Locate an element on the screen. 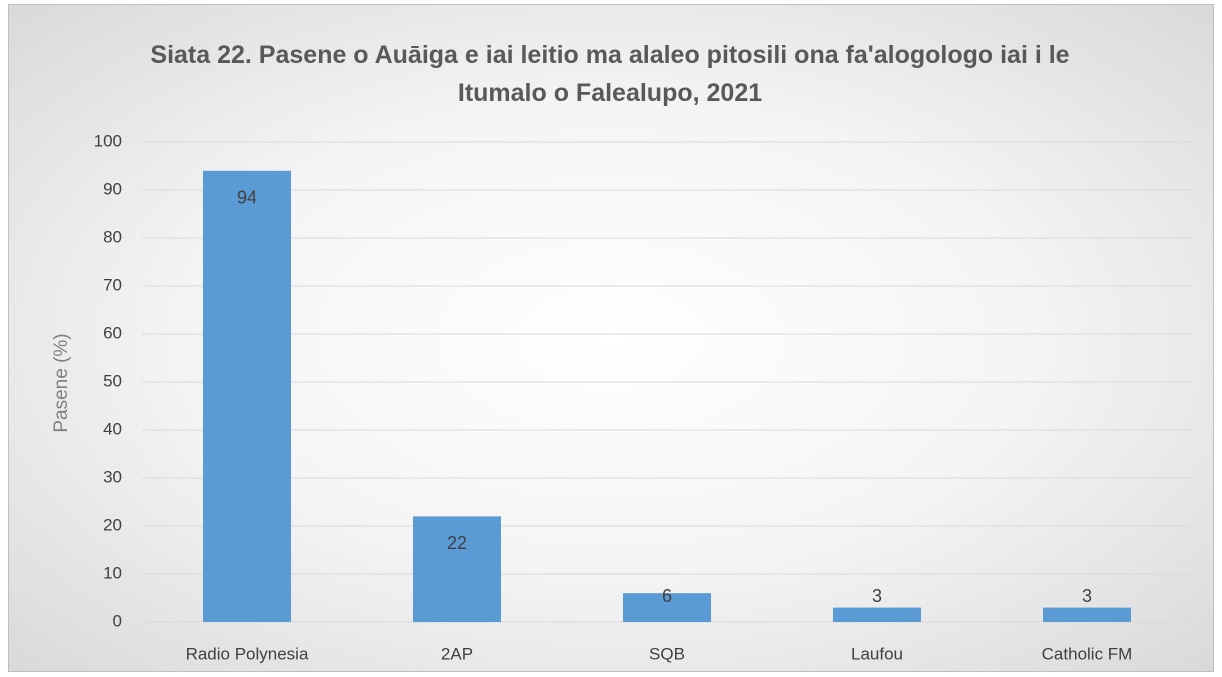 The width and height of the screenshot is (1222, 677). x-tick-label: 2AP is located at coordinates (457, 653).